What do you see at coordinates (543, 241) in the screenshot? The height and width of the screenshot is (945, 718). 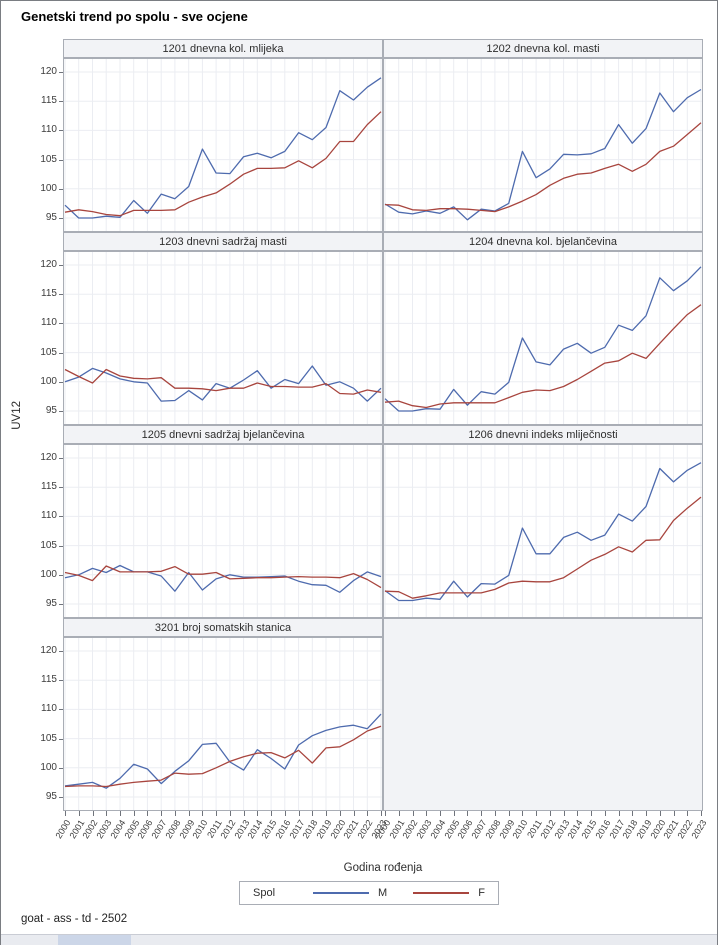 I see `panel-header: 1204 dnevna kol. bjelančevina` at bounding box center [543, 241].